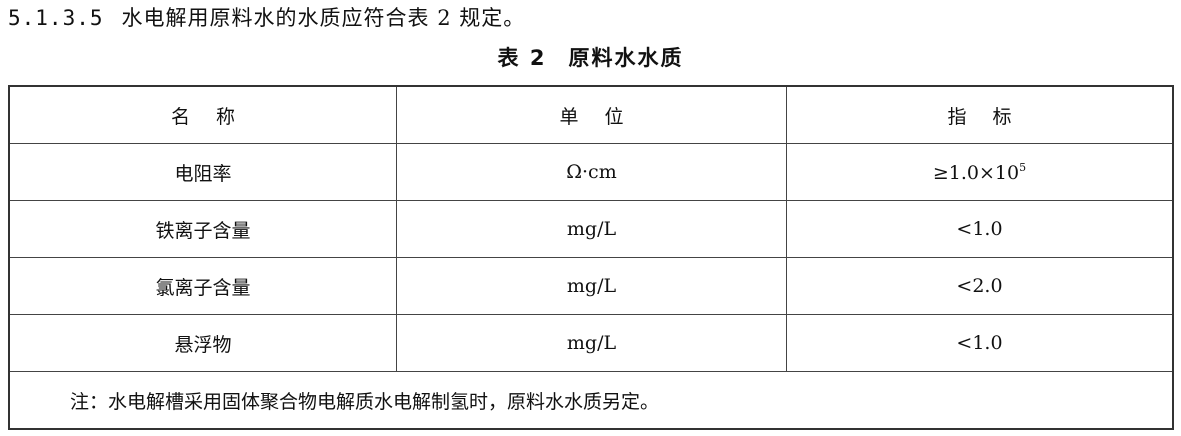 This screenshot has width=1181, height=436. I want to click on table-note-row: 注：水电解槽采用固体聚合物电解质水电解制氢时，原料水水质另定。, so click(591, 400).